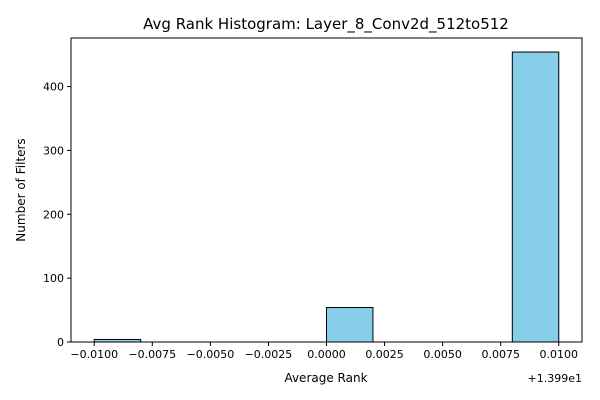  Describe the element at coordinates (21, 189) in the screenshot. I see `y-axis-label: Number of Filters` at that location.